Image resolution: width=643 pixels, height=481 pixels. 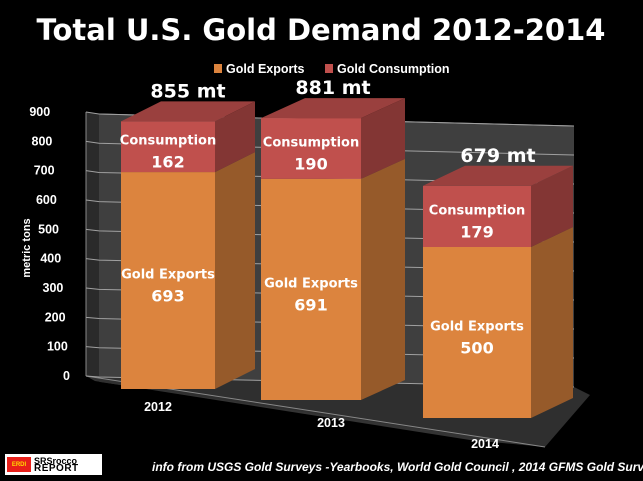 What do you see at coordinates (329, 68) in the screenshot?
I see `legend-swatch-gold-consumption` at bounding box center [329, 68].